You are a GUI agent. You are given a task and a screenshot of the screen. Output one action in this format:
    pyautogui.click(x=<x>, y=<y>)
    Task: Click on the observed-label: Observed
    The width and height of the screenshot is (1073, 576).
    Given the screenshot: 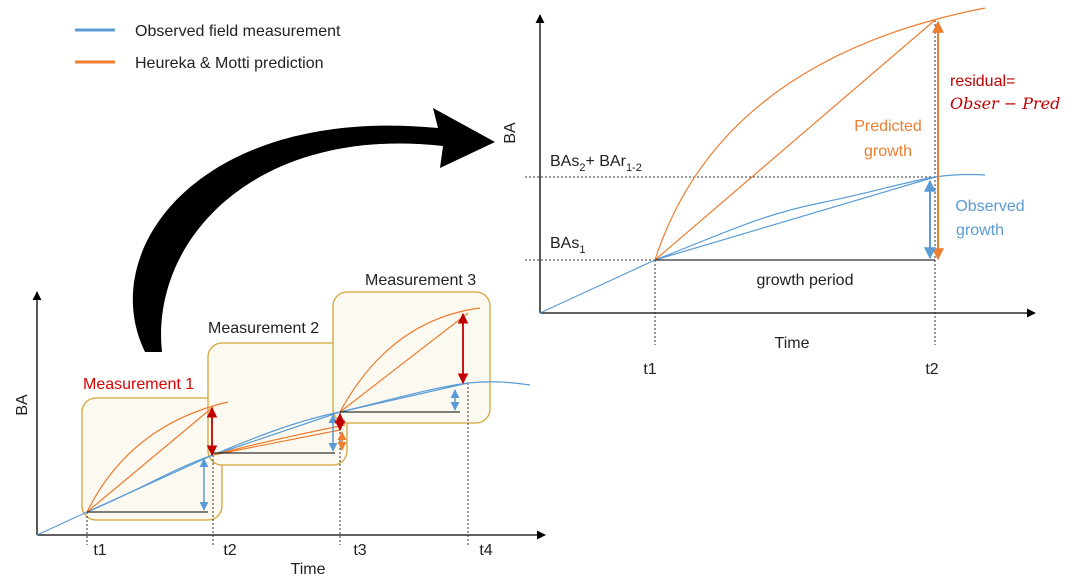 What is the action you would take?
    pyautogui.click(x=989, y=206)
    